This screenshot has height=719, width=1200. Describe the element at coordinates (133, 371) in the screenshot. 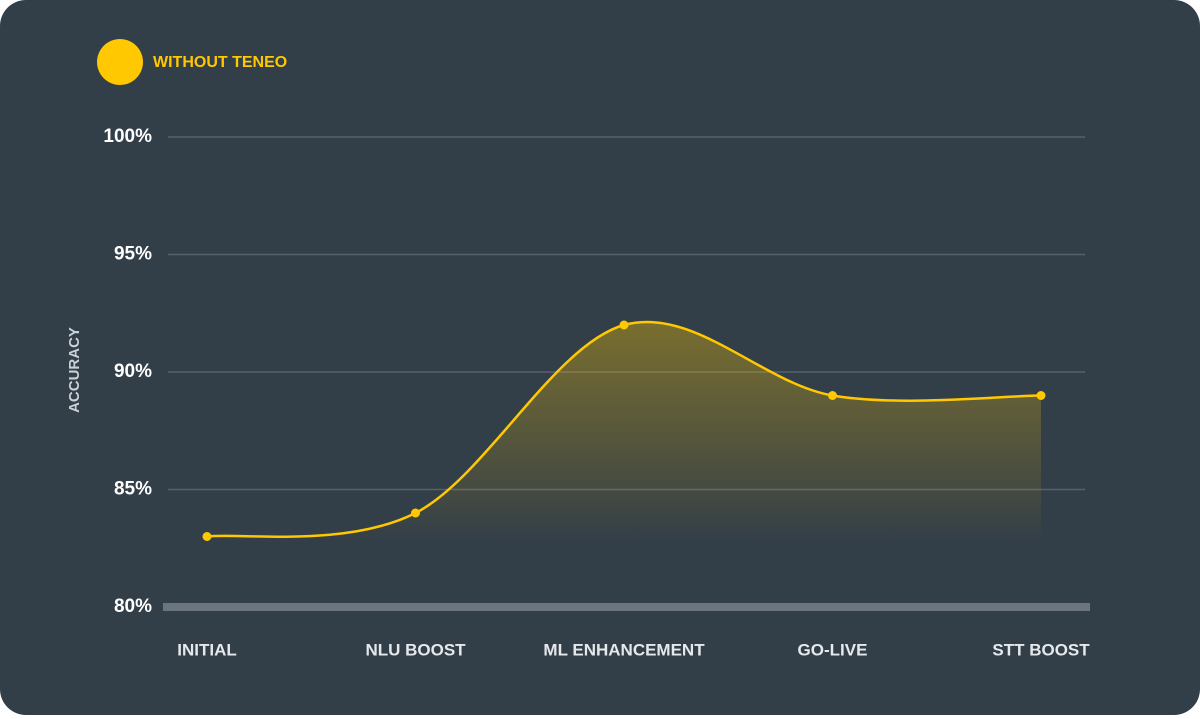

I see `y-tick-label: 90%` at that location.